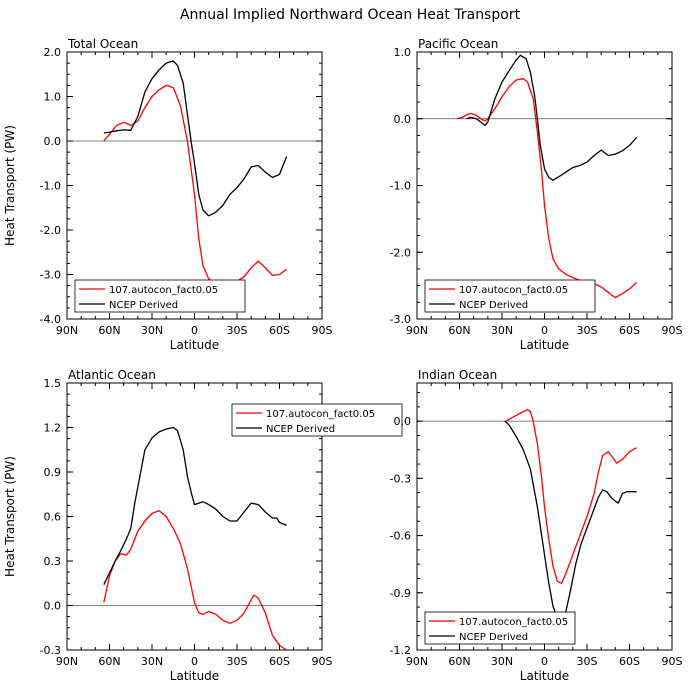 The height and width of the screenshot is (700, 700). Describe the element at coordinates (53, 561) in the screenshot. I see `atlantic-ocean-y-tick-label: 0.3` at that location.